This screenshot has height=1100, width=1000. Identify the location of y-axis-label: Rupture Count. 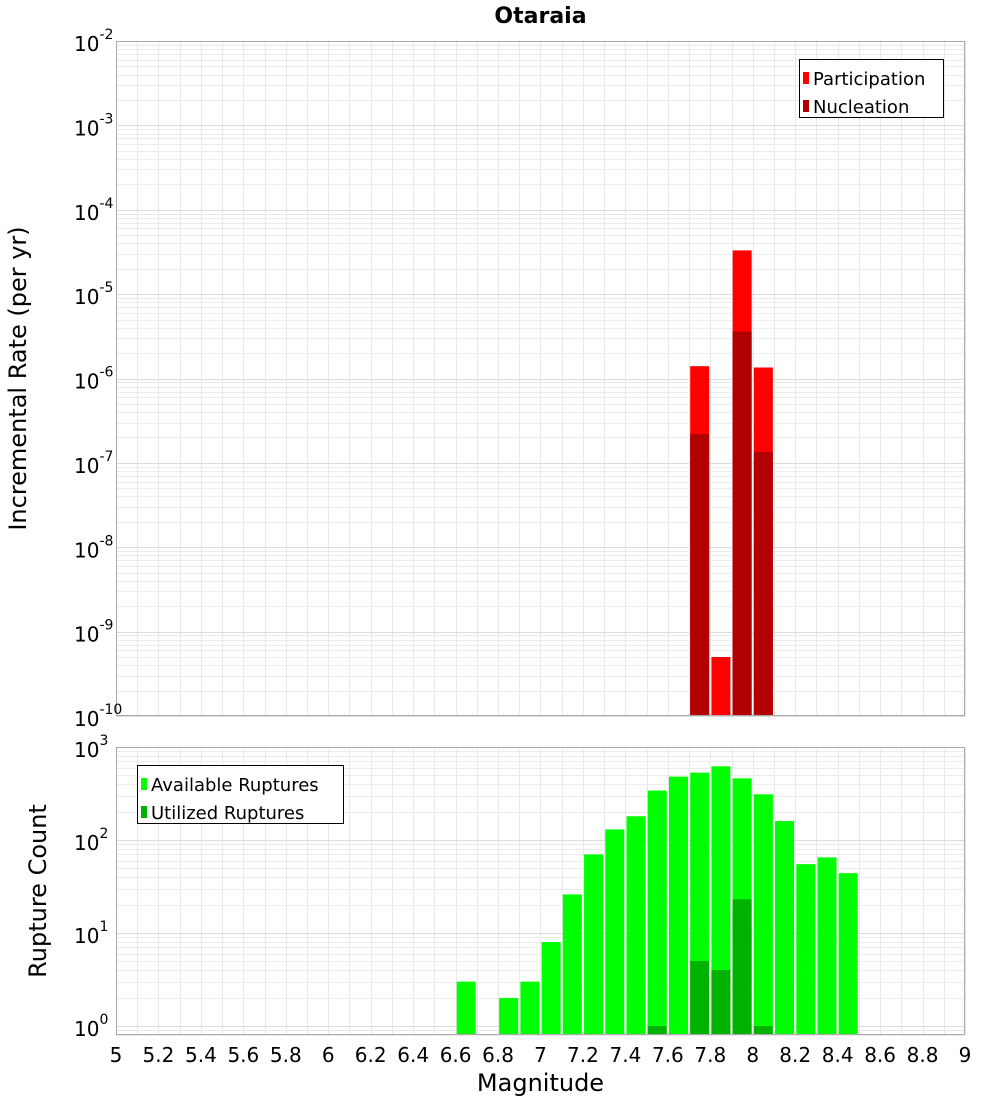
(38, 891).